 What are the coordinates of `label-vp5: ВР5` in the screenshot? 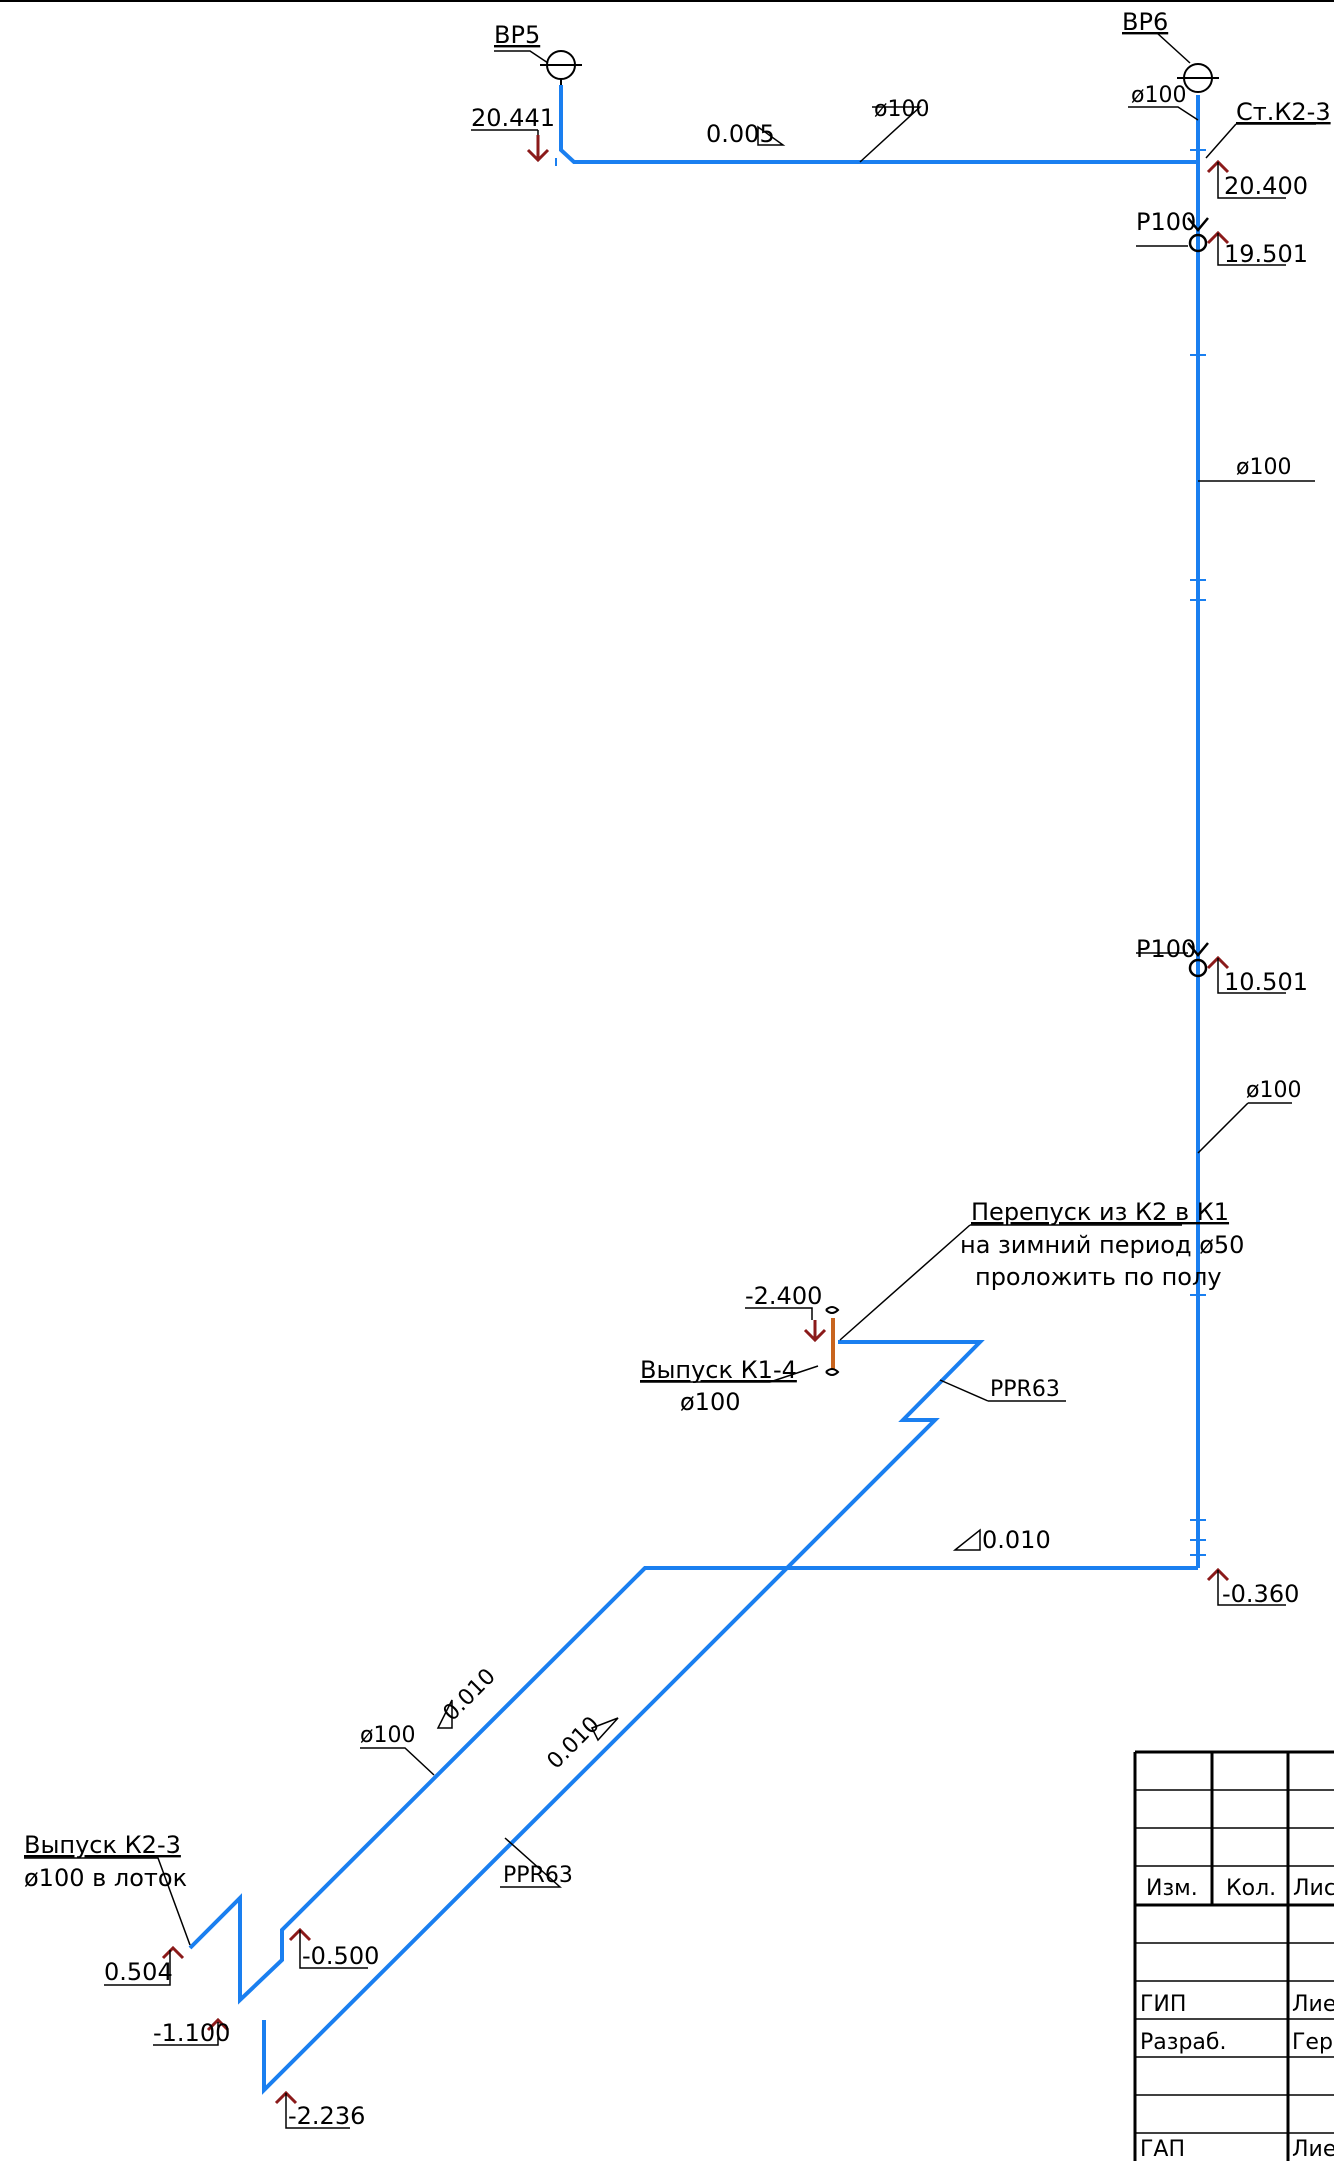 It's located at (517, 35).